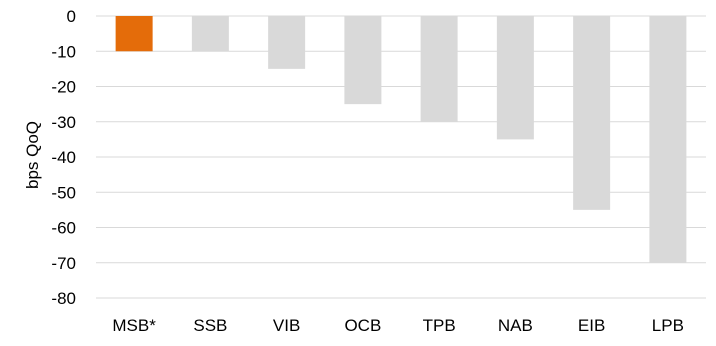  What do you see at coordinates (63, 298) in the screenshot?
I see `y-tick-label: -80` at bounding box center [63, 298].